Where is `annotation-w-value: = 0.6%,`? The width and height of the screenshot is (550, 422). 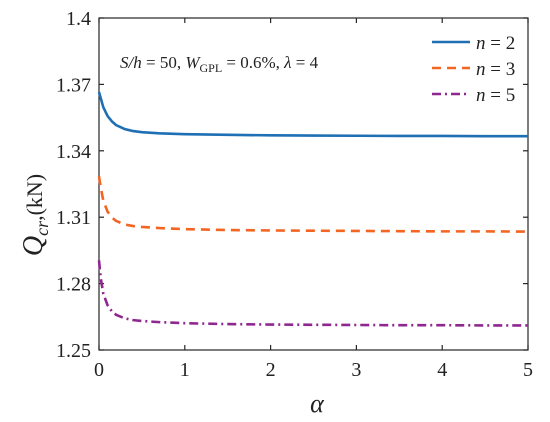 annotation-w-value: = 0.6%, is located at coordinates (253, 62).